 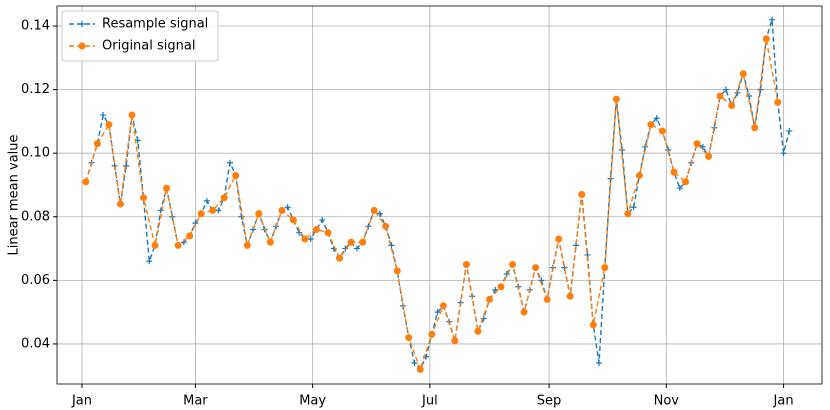 I want to click on x-tick-label: May, so click(x=312, y=401).